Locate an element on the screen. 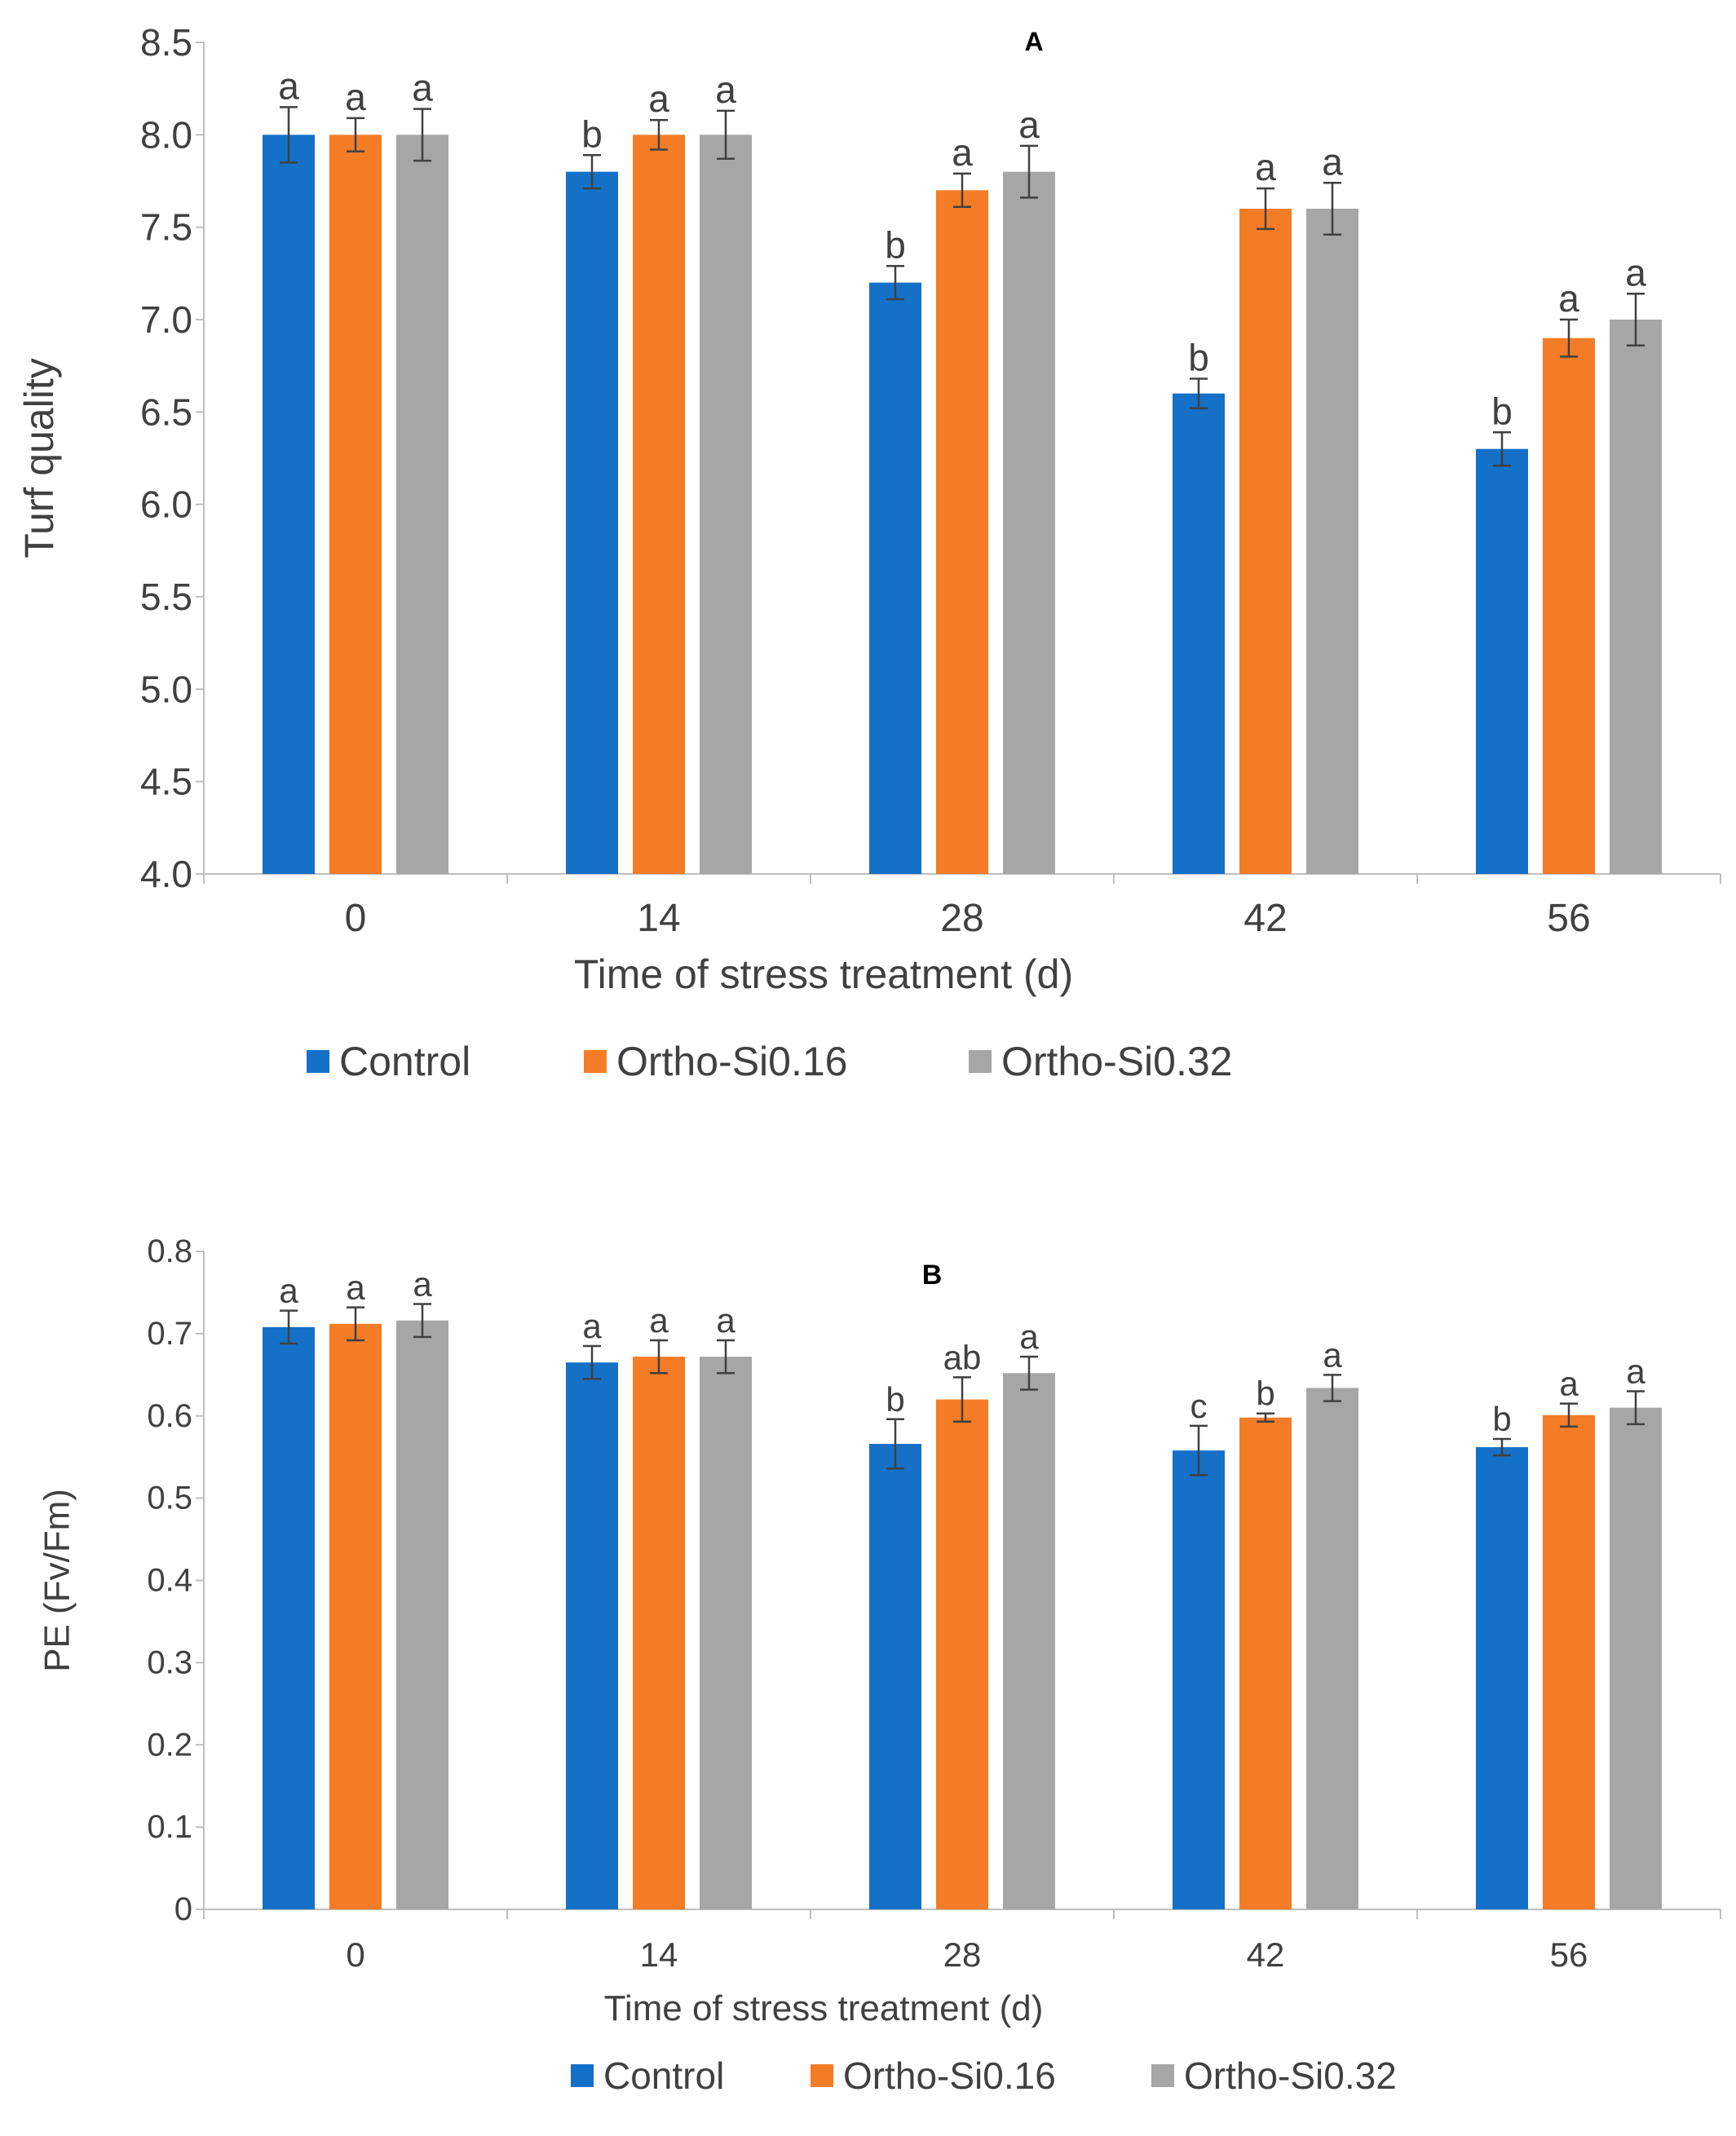 The height and width of the screenshot is (2136, 1736). y-tick-label: 6.5 is located at coordinates (166, 412).